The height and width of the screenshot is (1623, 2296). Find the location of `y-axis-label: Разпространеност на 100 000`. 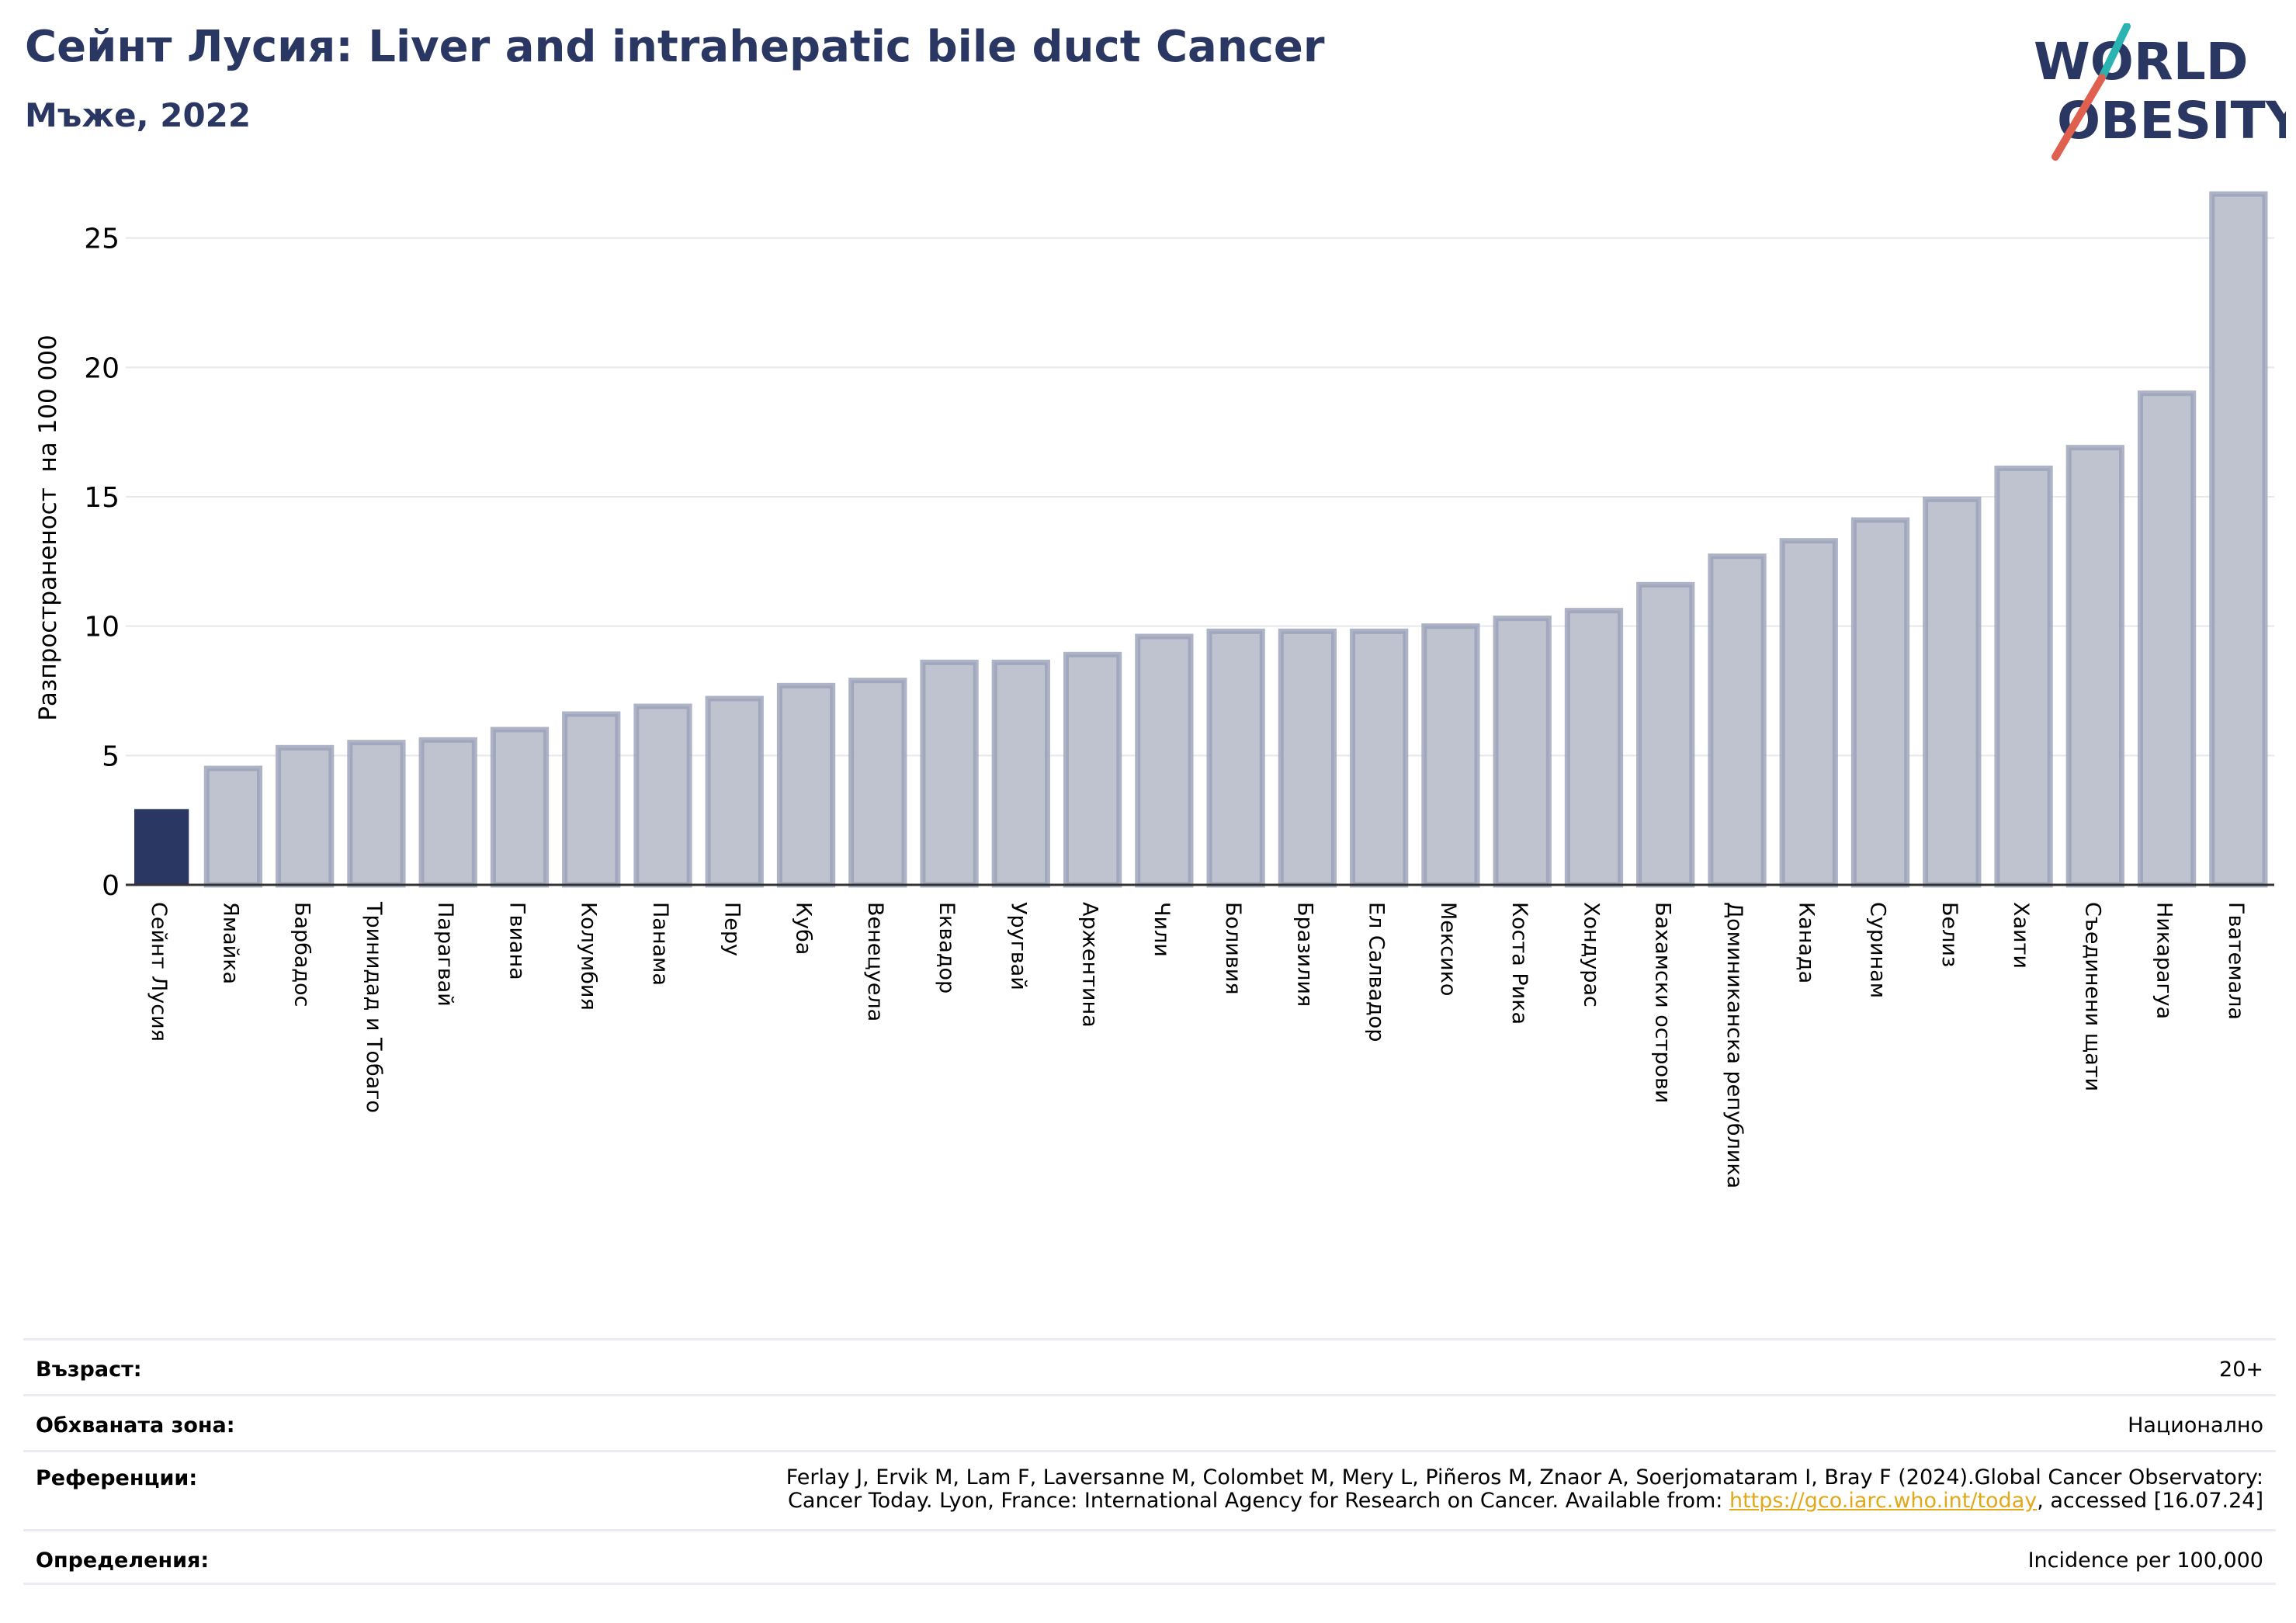

y-axis-label: Разпространеност на 100 000 is located at coordinates (48, 528).